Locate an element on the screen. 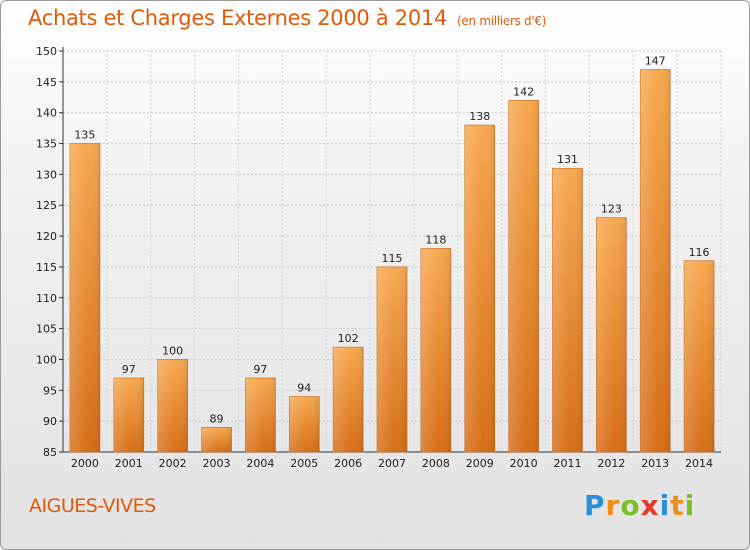 The height and width of the screenshot is (550, 750). y-tick-label: 95 is located at coordinates (50, 390).